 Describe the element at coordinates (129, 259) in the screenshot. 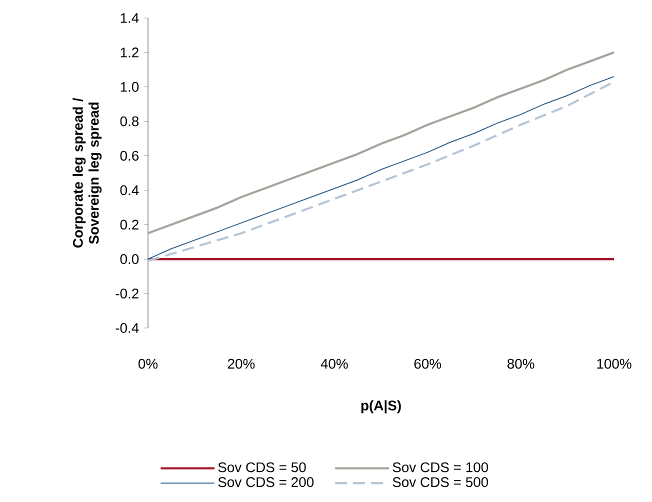

I see `y-tick-label: 0.0` at that location.